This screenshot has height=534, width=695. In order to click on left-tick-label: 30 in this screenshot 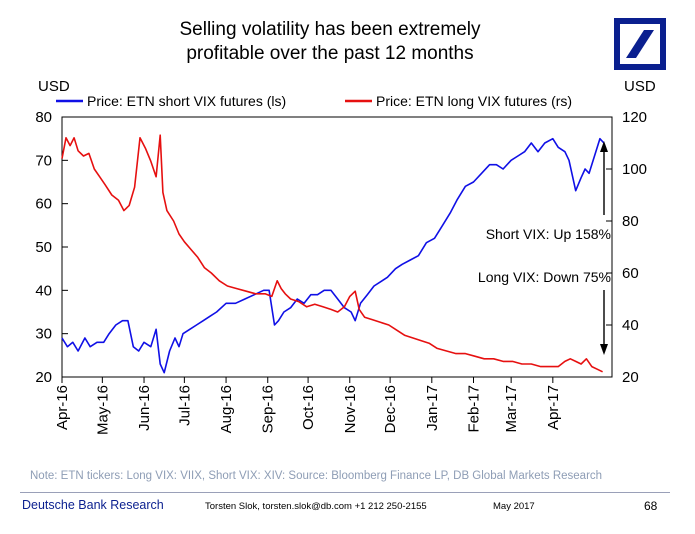, I will do `click(43, 334)`.